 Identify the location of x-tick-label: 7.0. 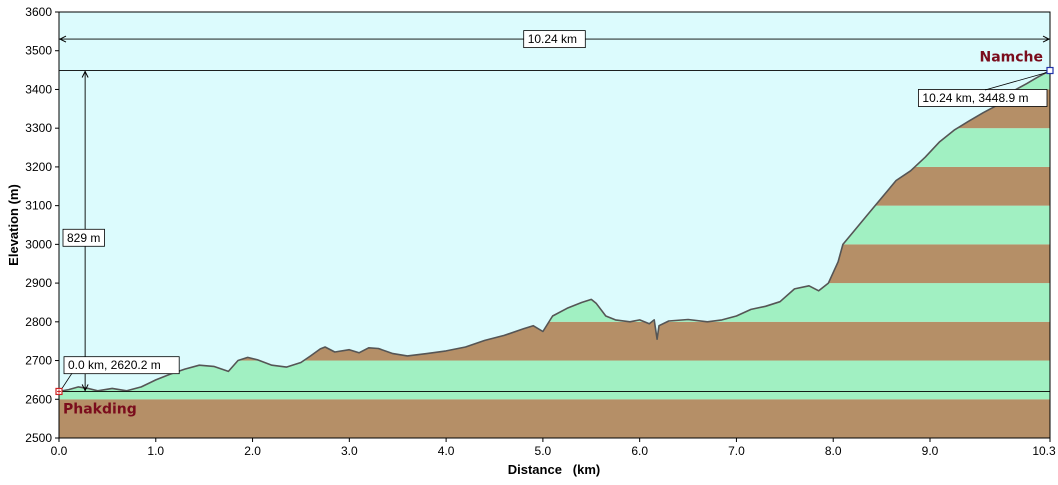
(736, 451).